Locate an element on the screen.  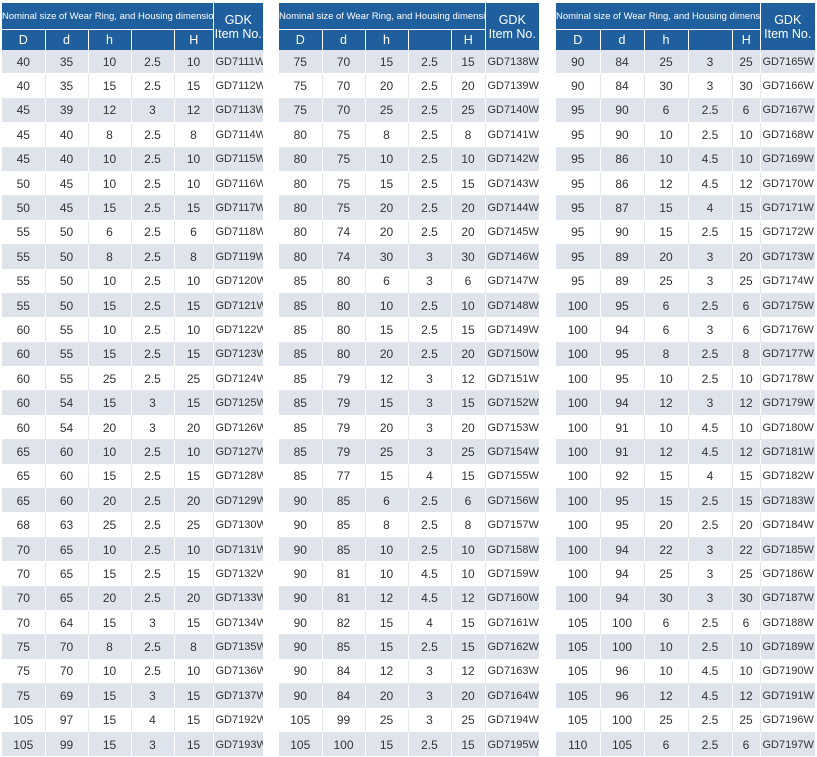
cell-h: 22 is located at coordinates (666, 550).